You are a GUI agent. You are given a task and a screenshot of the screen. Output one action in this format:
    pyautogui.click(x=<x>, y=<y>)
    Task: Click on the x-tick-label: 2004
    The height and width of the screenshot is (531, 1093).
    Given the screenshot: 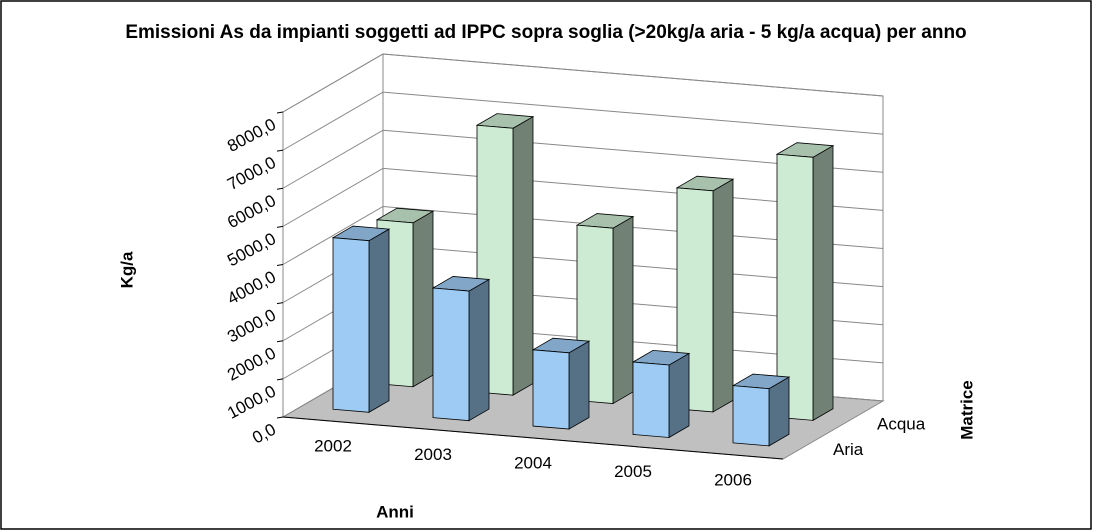 What is the action you would take?
    pyautogui.click(x=533, y=462)
    